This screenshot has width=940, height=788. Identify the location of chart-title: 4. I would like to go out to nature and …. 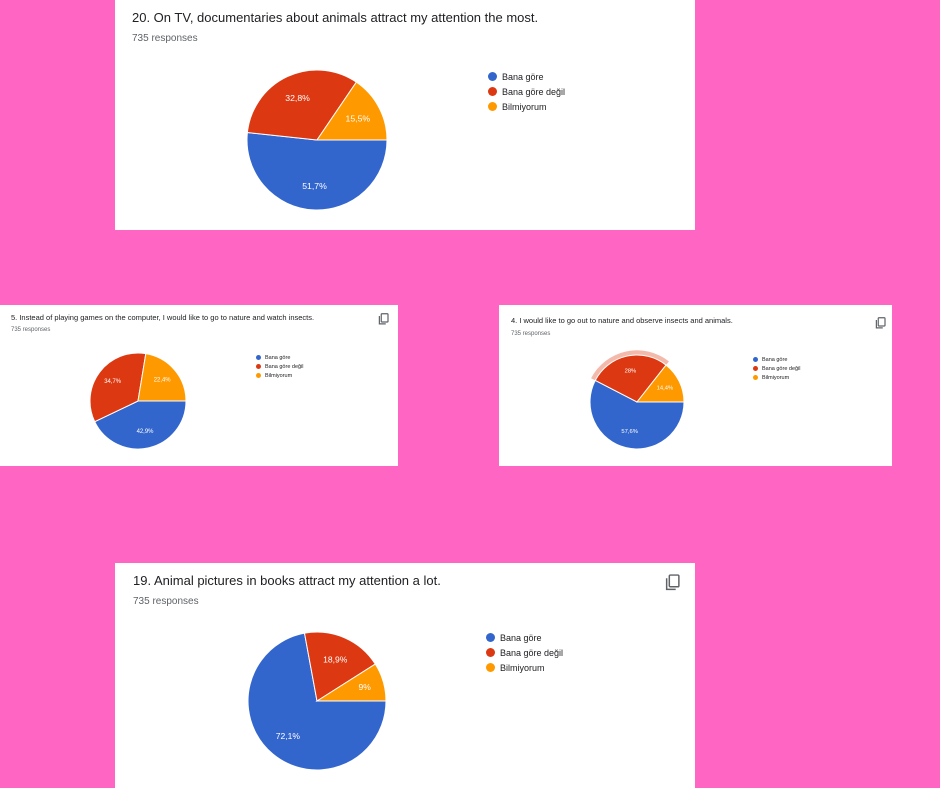
(622, 320).